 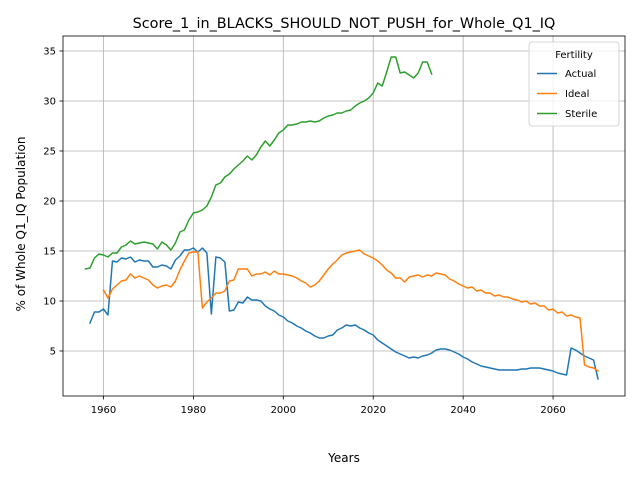 What do you see at coordinates (328, 406) in the screenshot?
I see `x-ticks: 1960 1980 2000 2020 2040 2060` at bounding box center [328, 406].